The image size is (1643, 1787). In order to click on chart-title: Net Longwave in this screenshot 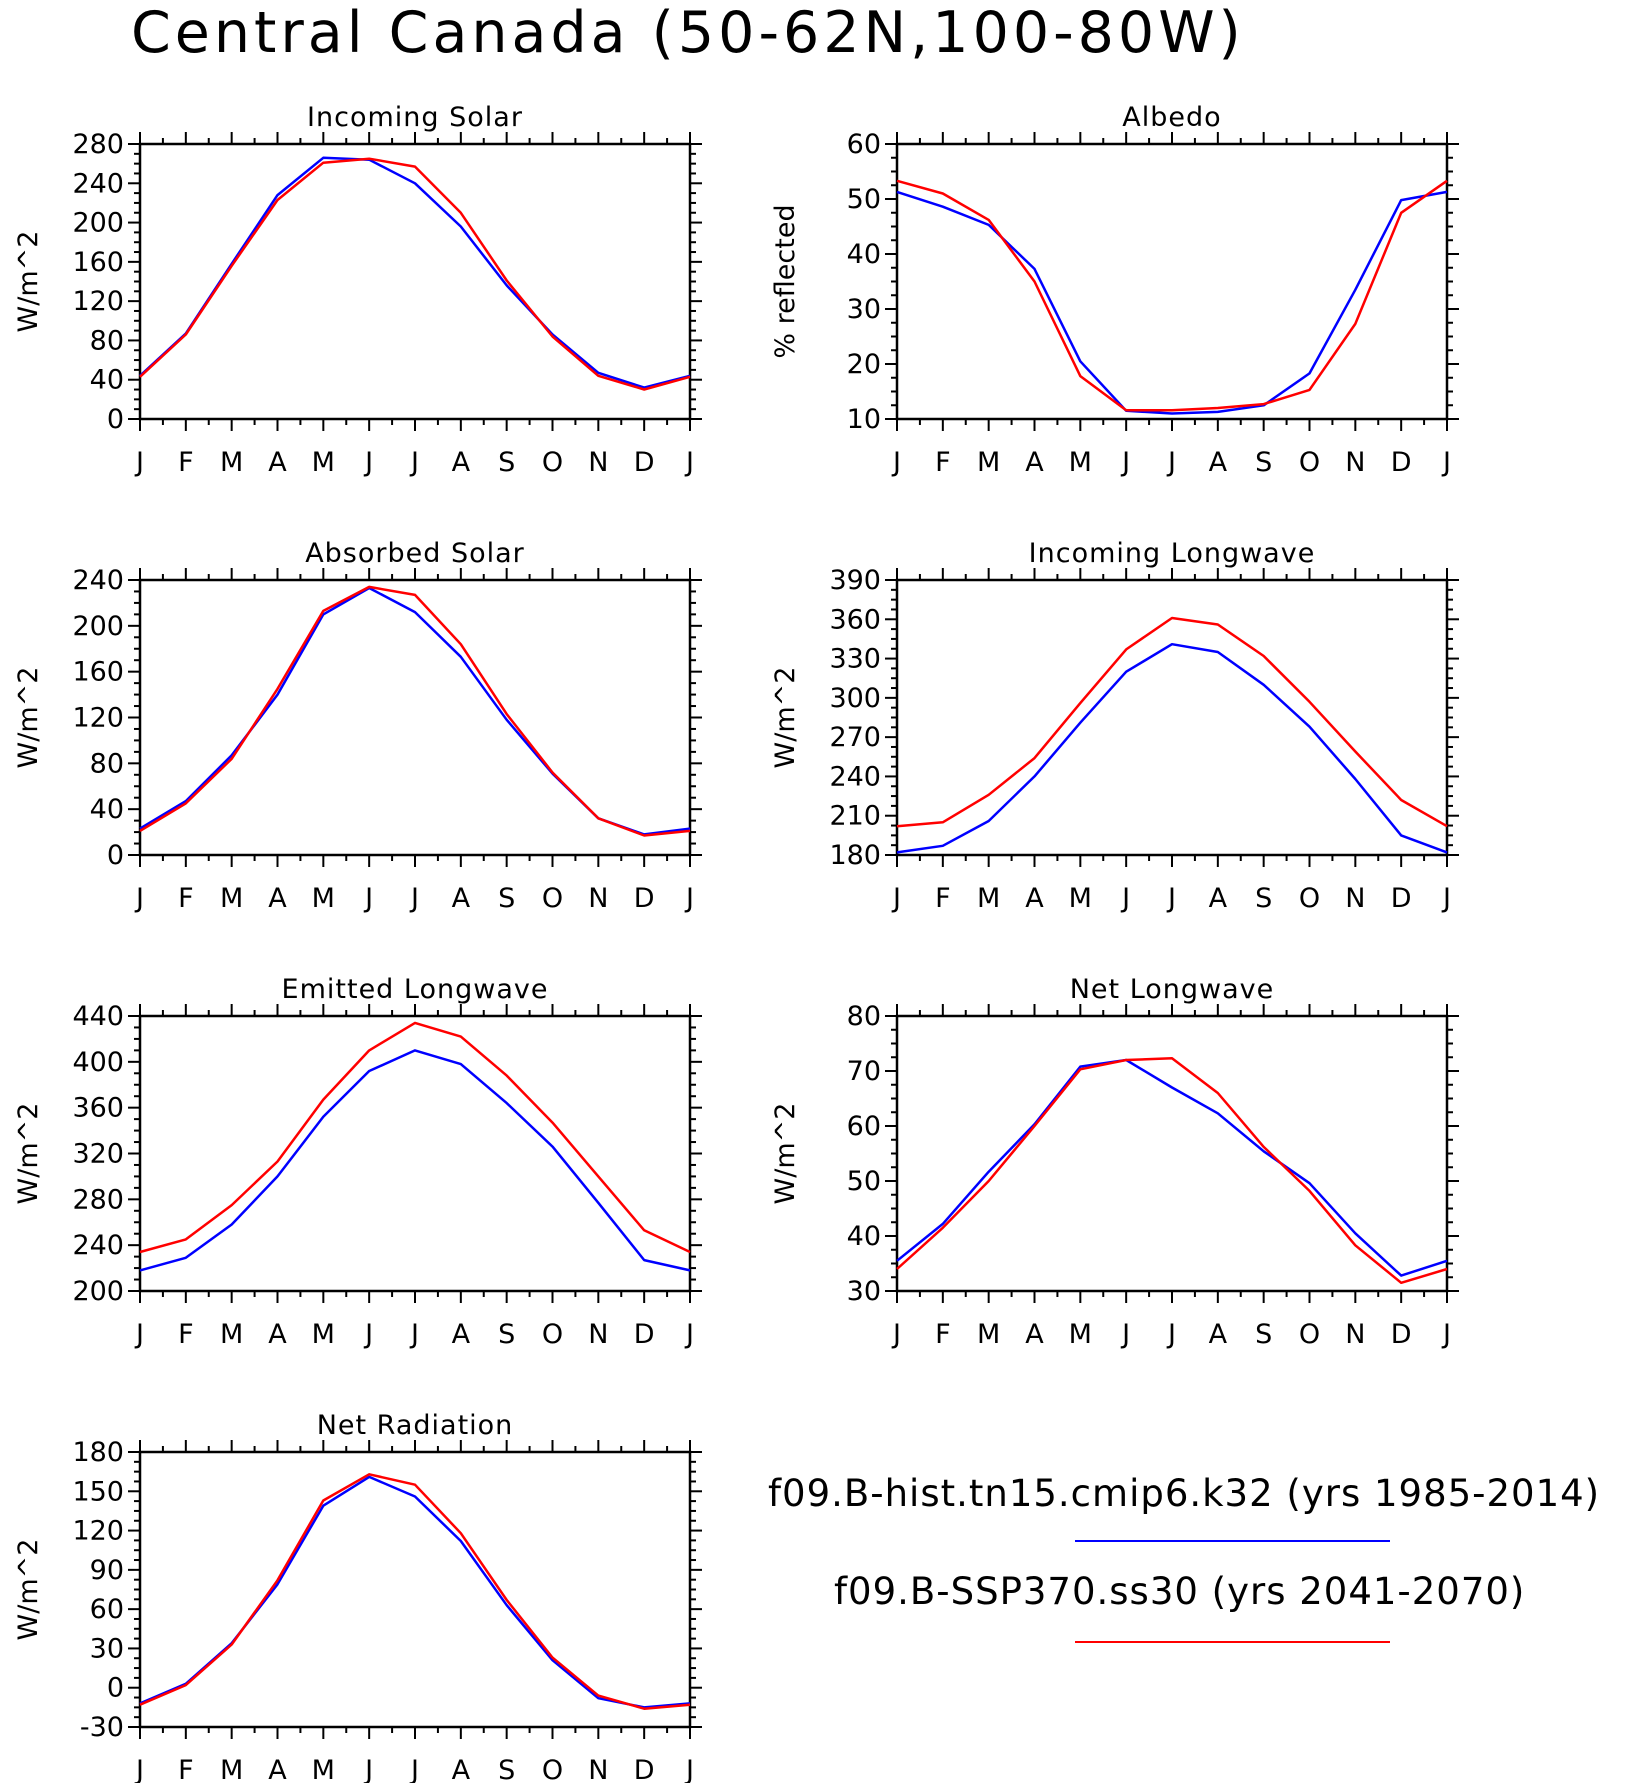, I will do `click(1172, 989)`.